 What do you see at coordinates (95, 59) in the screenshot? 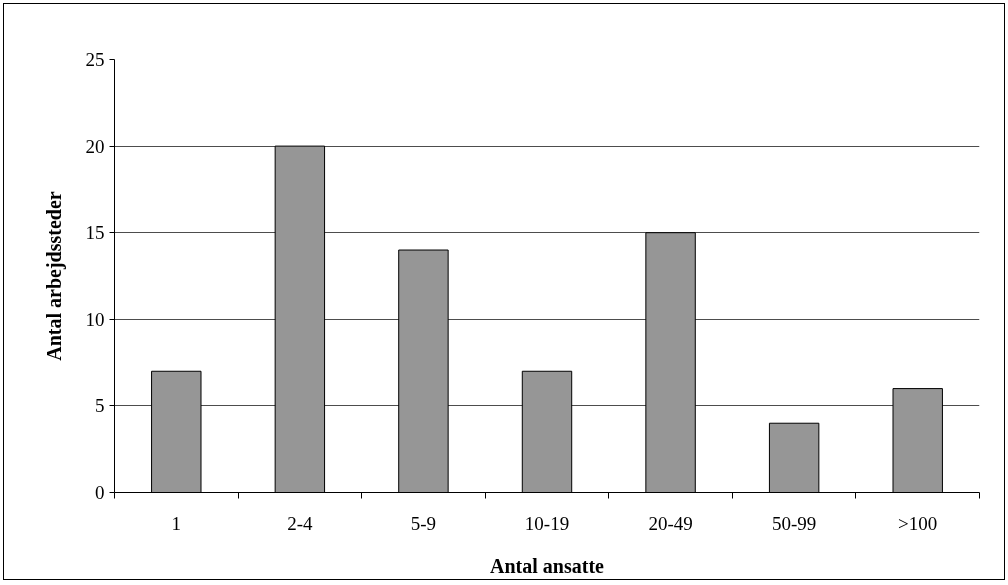
I see `y-tick-label: 25` at bounding box center [95, 59].